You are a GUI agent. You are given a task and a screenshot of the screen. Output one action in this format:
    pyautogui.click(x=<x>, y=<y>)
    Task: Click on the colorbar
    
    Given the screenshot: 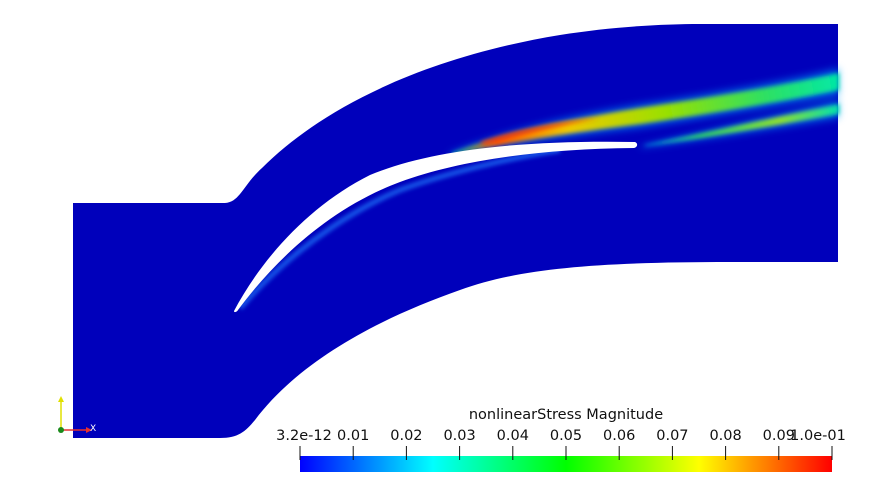 What is the action you would take?
    pyautogui.click(x=566, y=459)
    